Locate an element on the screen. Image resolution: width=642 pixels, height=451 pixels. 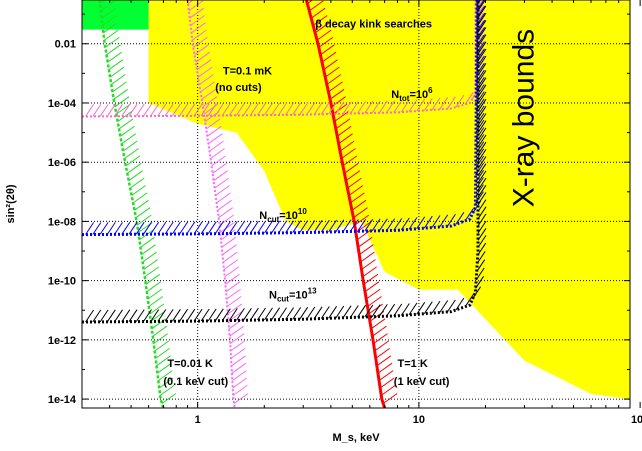
x-tick-label-2: 100 is located at coordinates (636, 420).